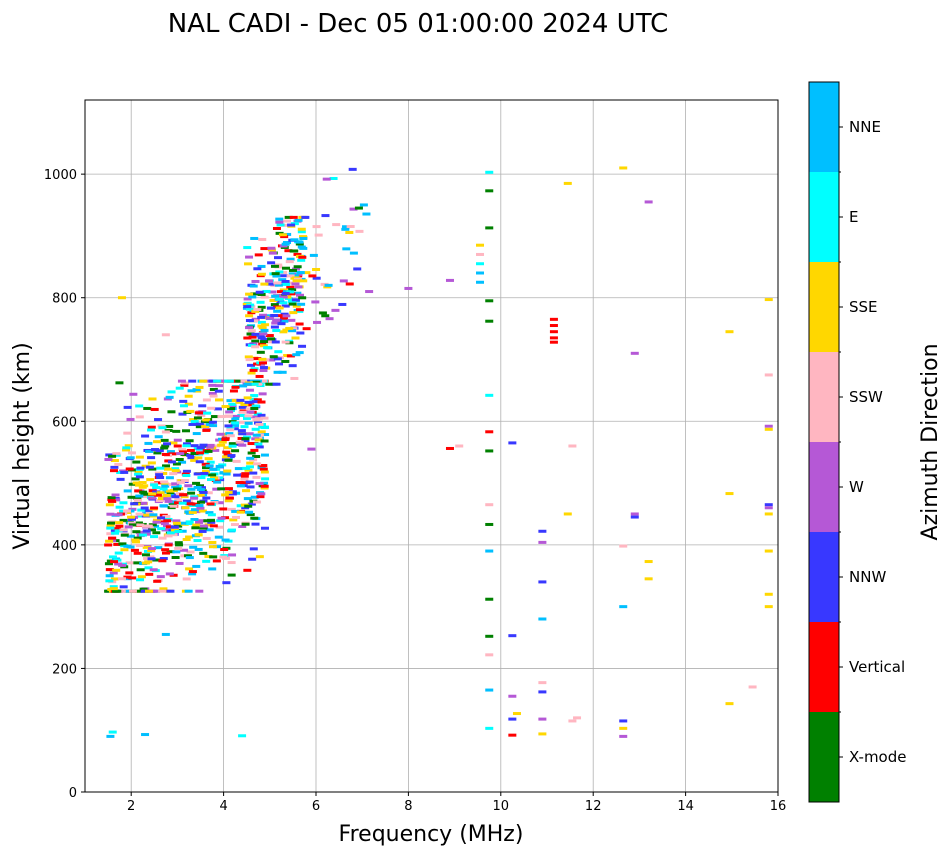 The width and height of the screenshot is (951, 856). Describe the element at coordinates (930, 441) in the screenshot. I see `colorbar-label: Azimuth Direction` at that location.